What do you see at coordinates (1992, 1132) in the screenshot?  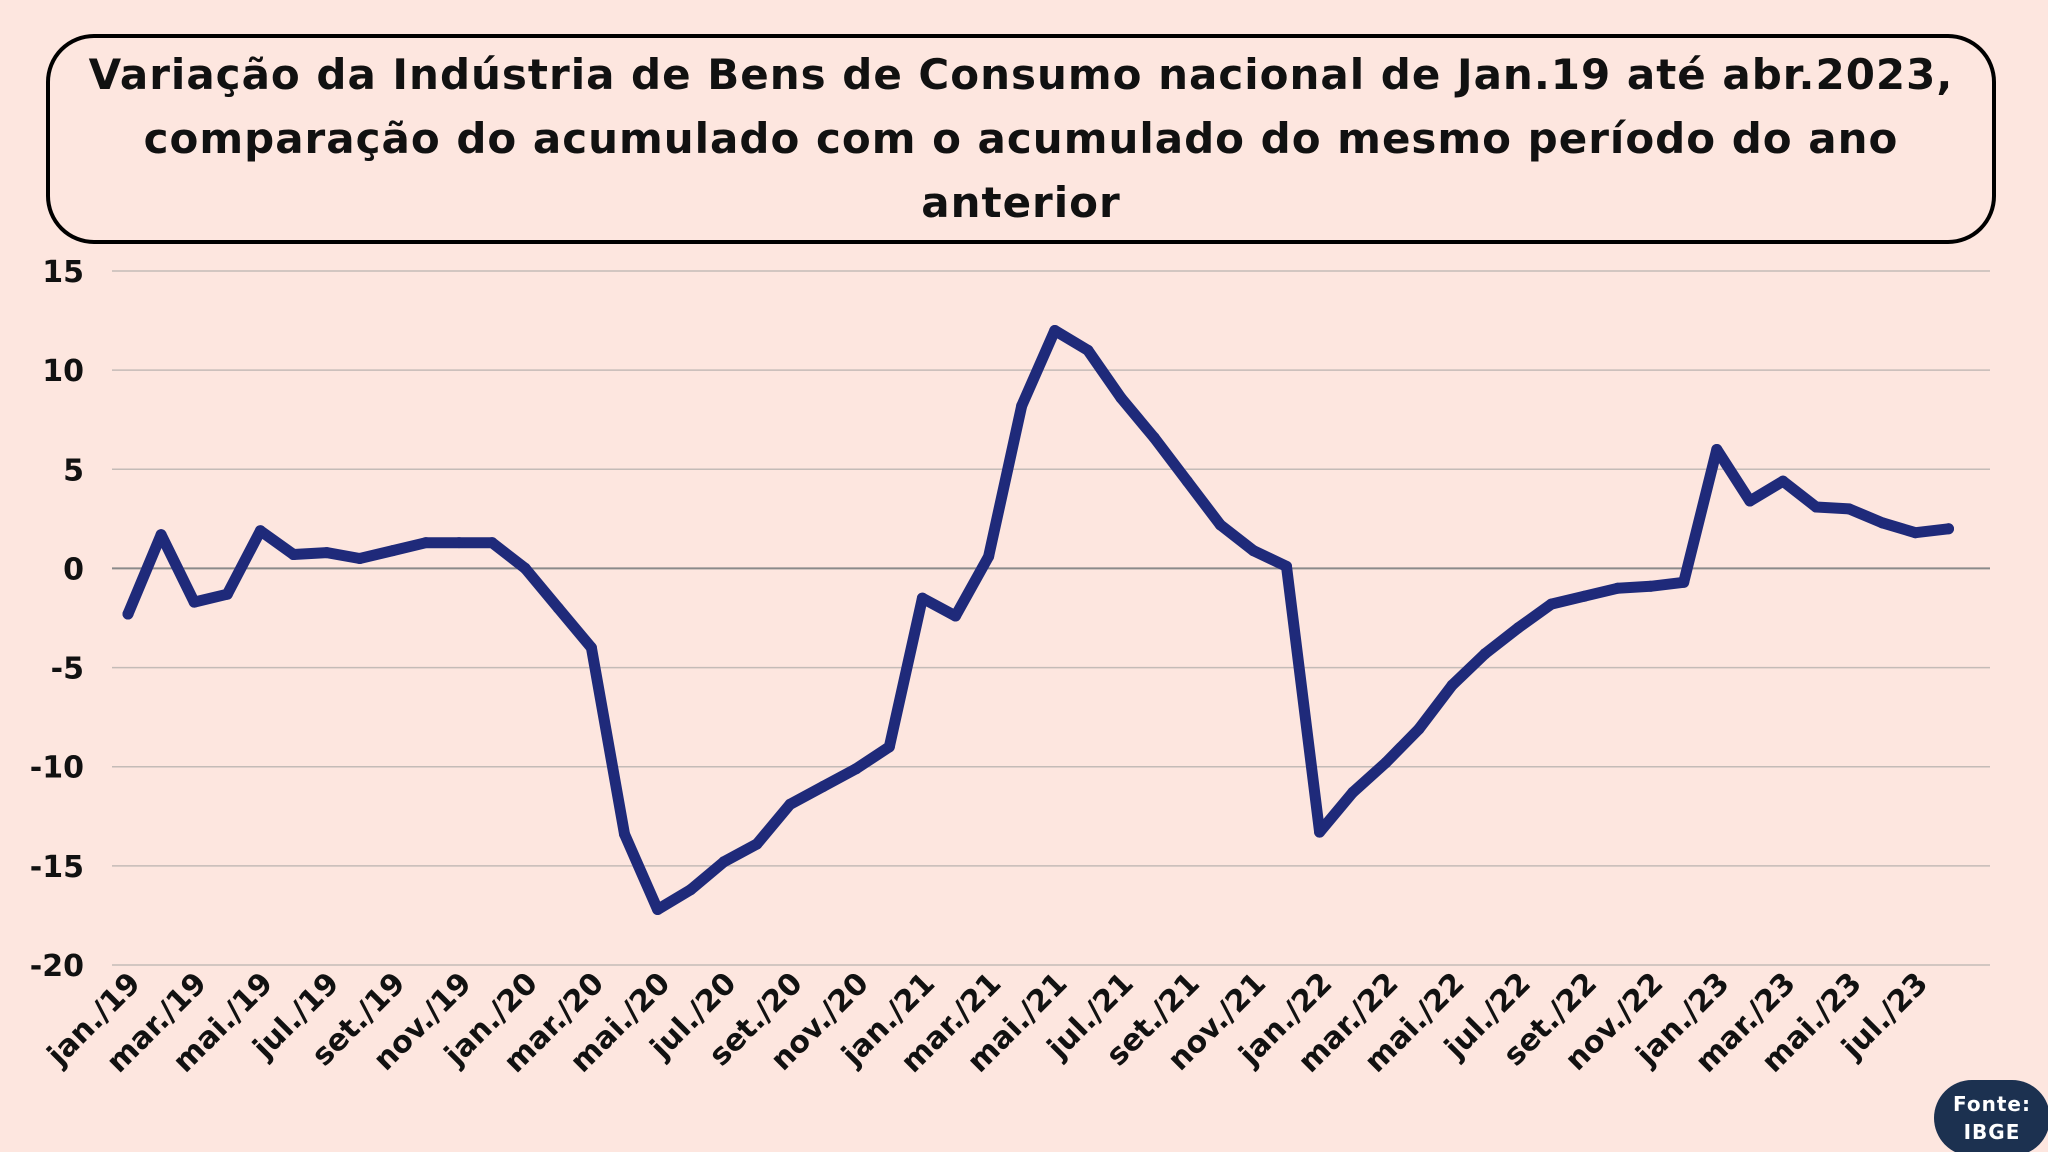 I see `source-name: IBGE` at bounding box center [1992, 1132].